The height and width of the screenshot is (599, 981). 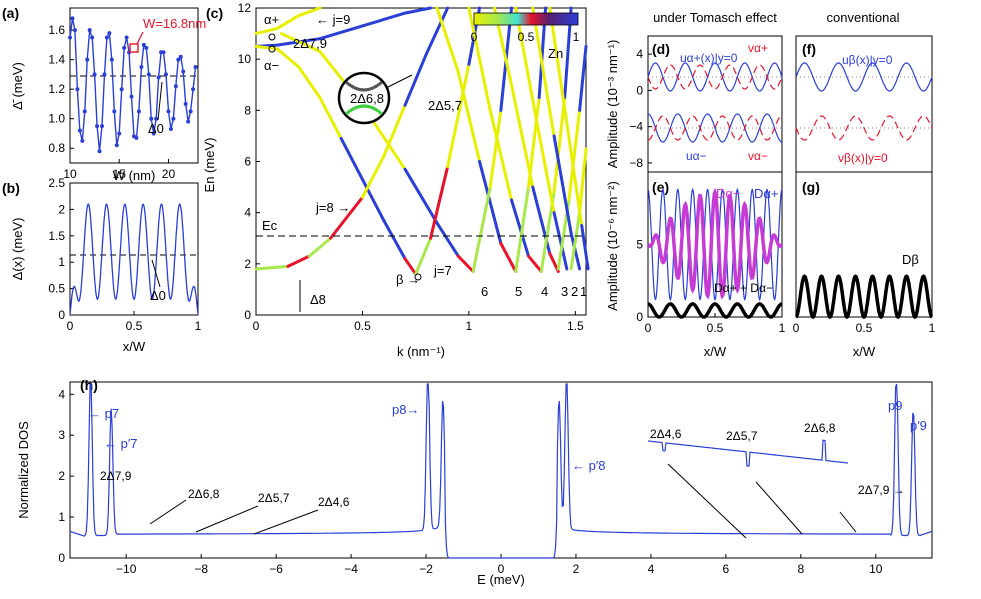 What do you see at coordinates (612, 104) in the screenshot?
I see `ylabel-d: Amplitude (10⁻³ nm⁻¹)` at bounding box center [612, 104].